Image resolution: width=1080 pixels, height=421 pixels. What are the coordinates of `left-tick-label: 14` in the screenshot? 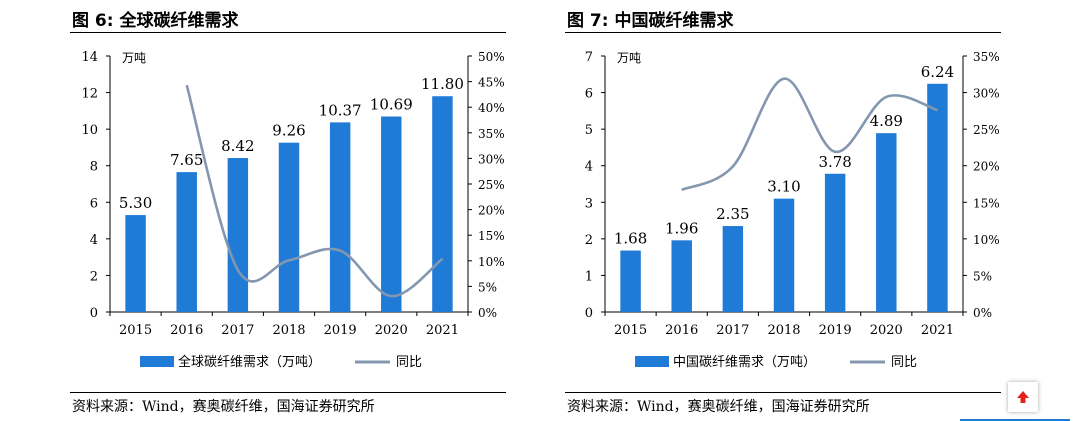 It's located at (89, 57).